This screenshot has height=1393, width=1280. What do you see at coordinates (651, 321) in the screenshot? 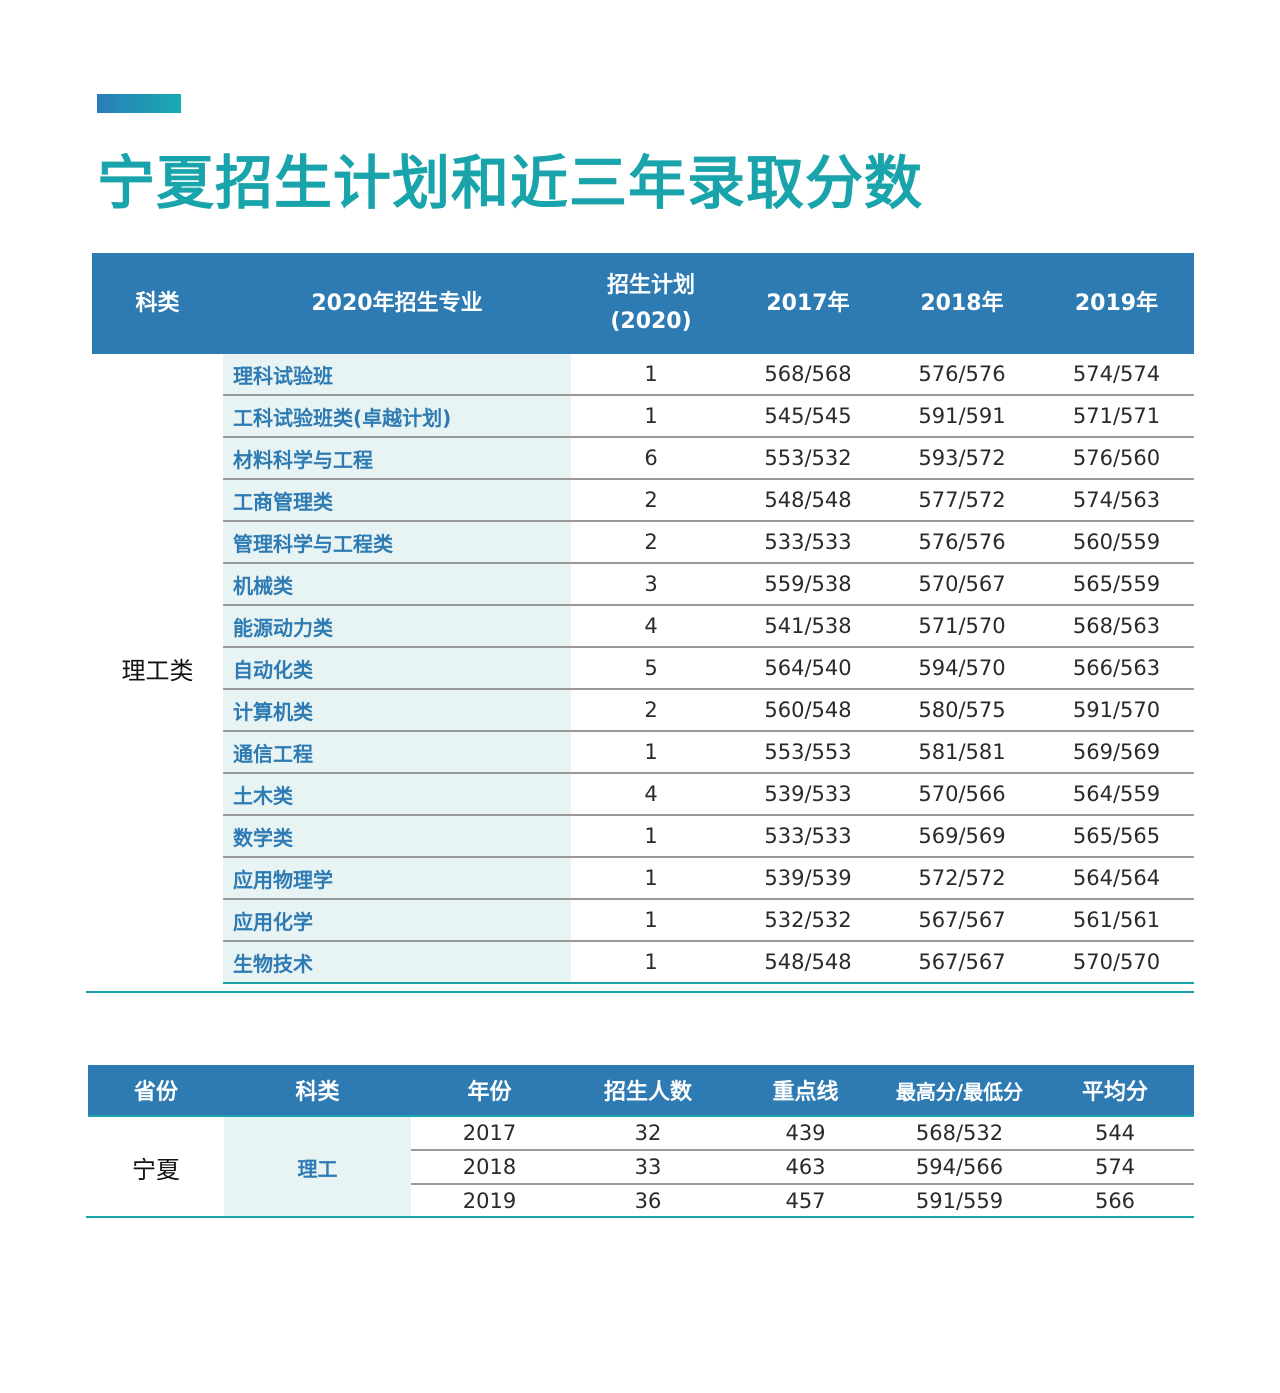
I see `header-plan-line2: (2020)` at bounding box center [651, 321].